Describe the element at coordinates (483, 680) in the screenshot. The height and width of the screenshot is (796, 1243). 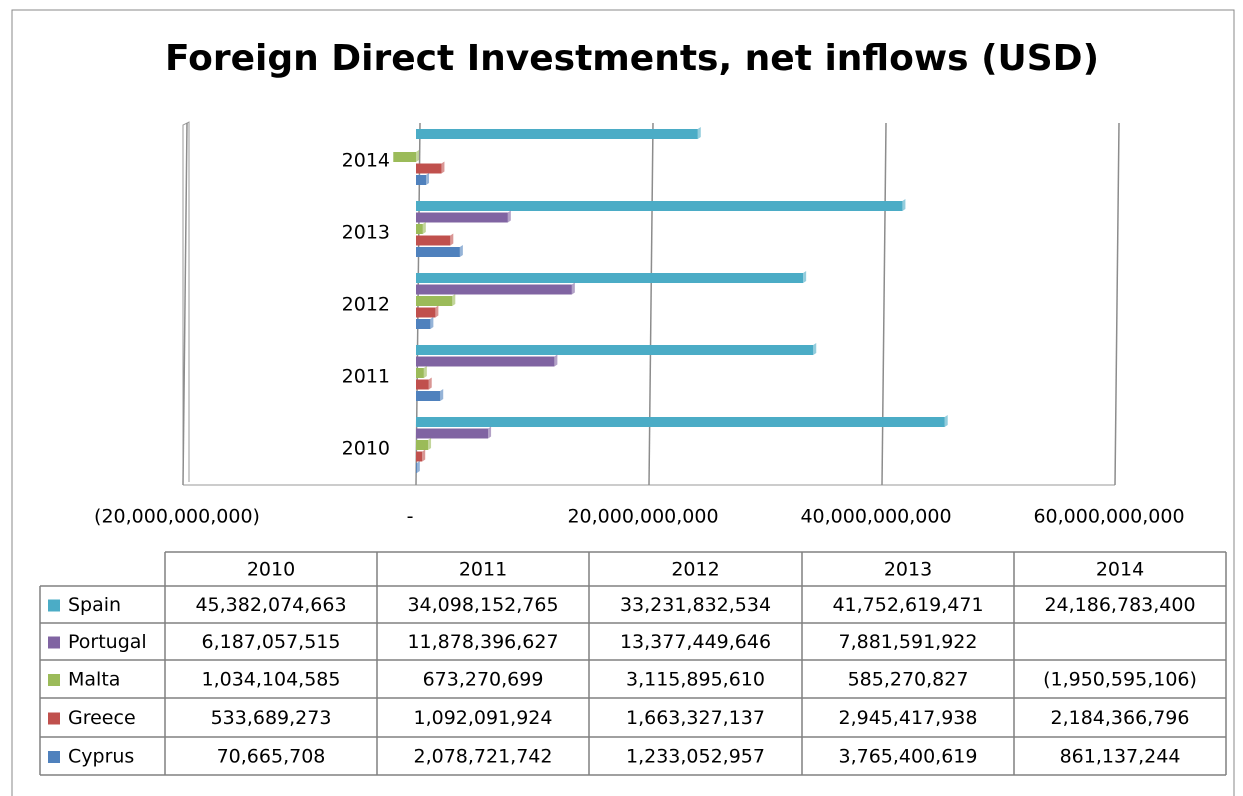
I see `table-cell: 673,270,699` at that location.